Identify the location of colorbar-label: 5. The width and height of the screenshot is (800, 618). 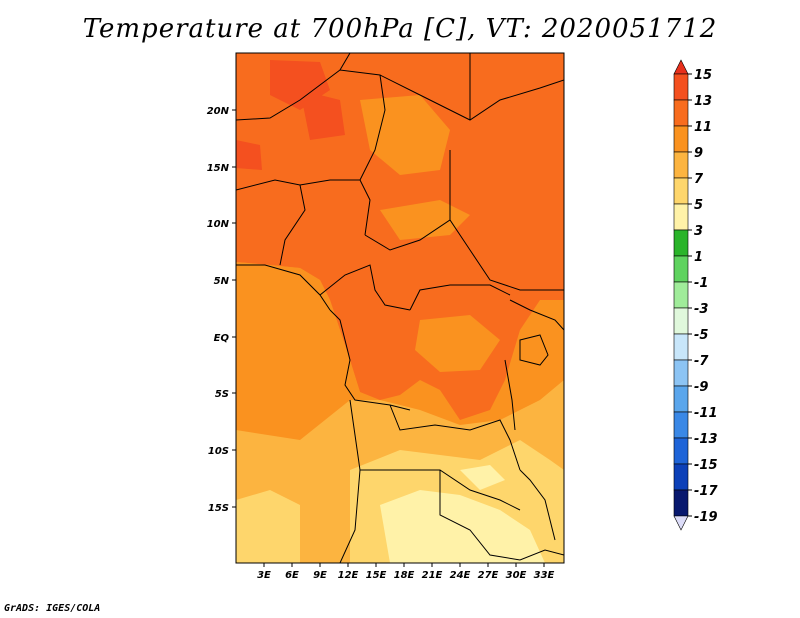
(698, 205).